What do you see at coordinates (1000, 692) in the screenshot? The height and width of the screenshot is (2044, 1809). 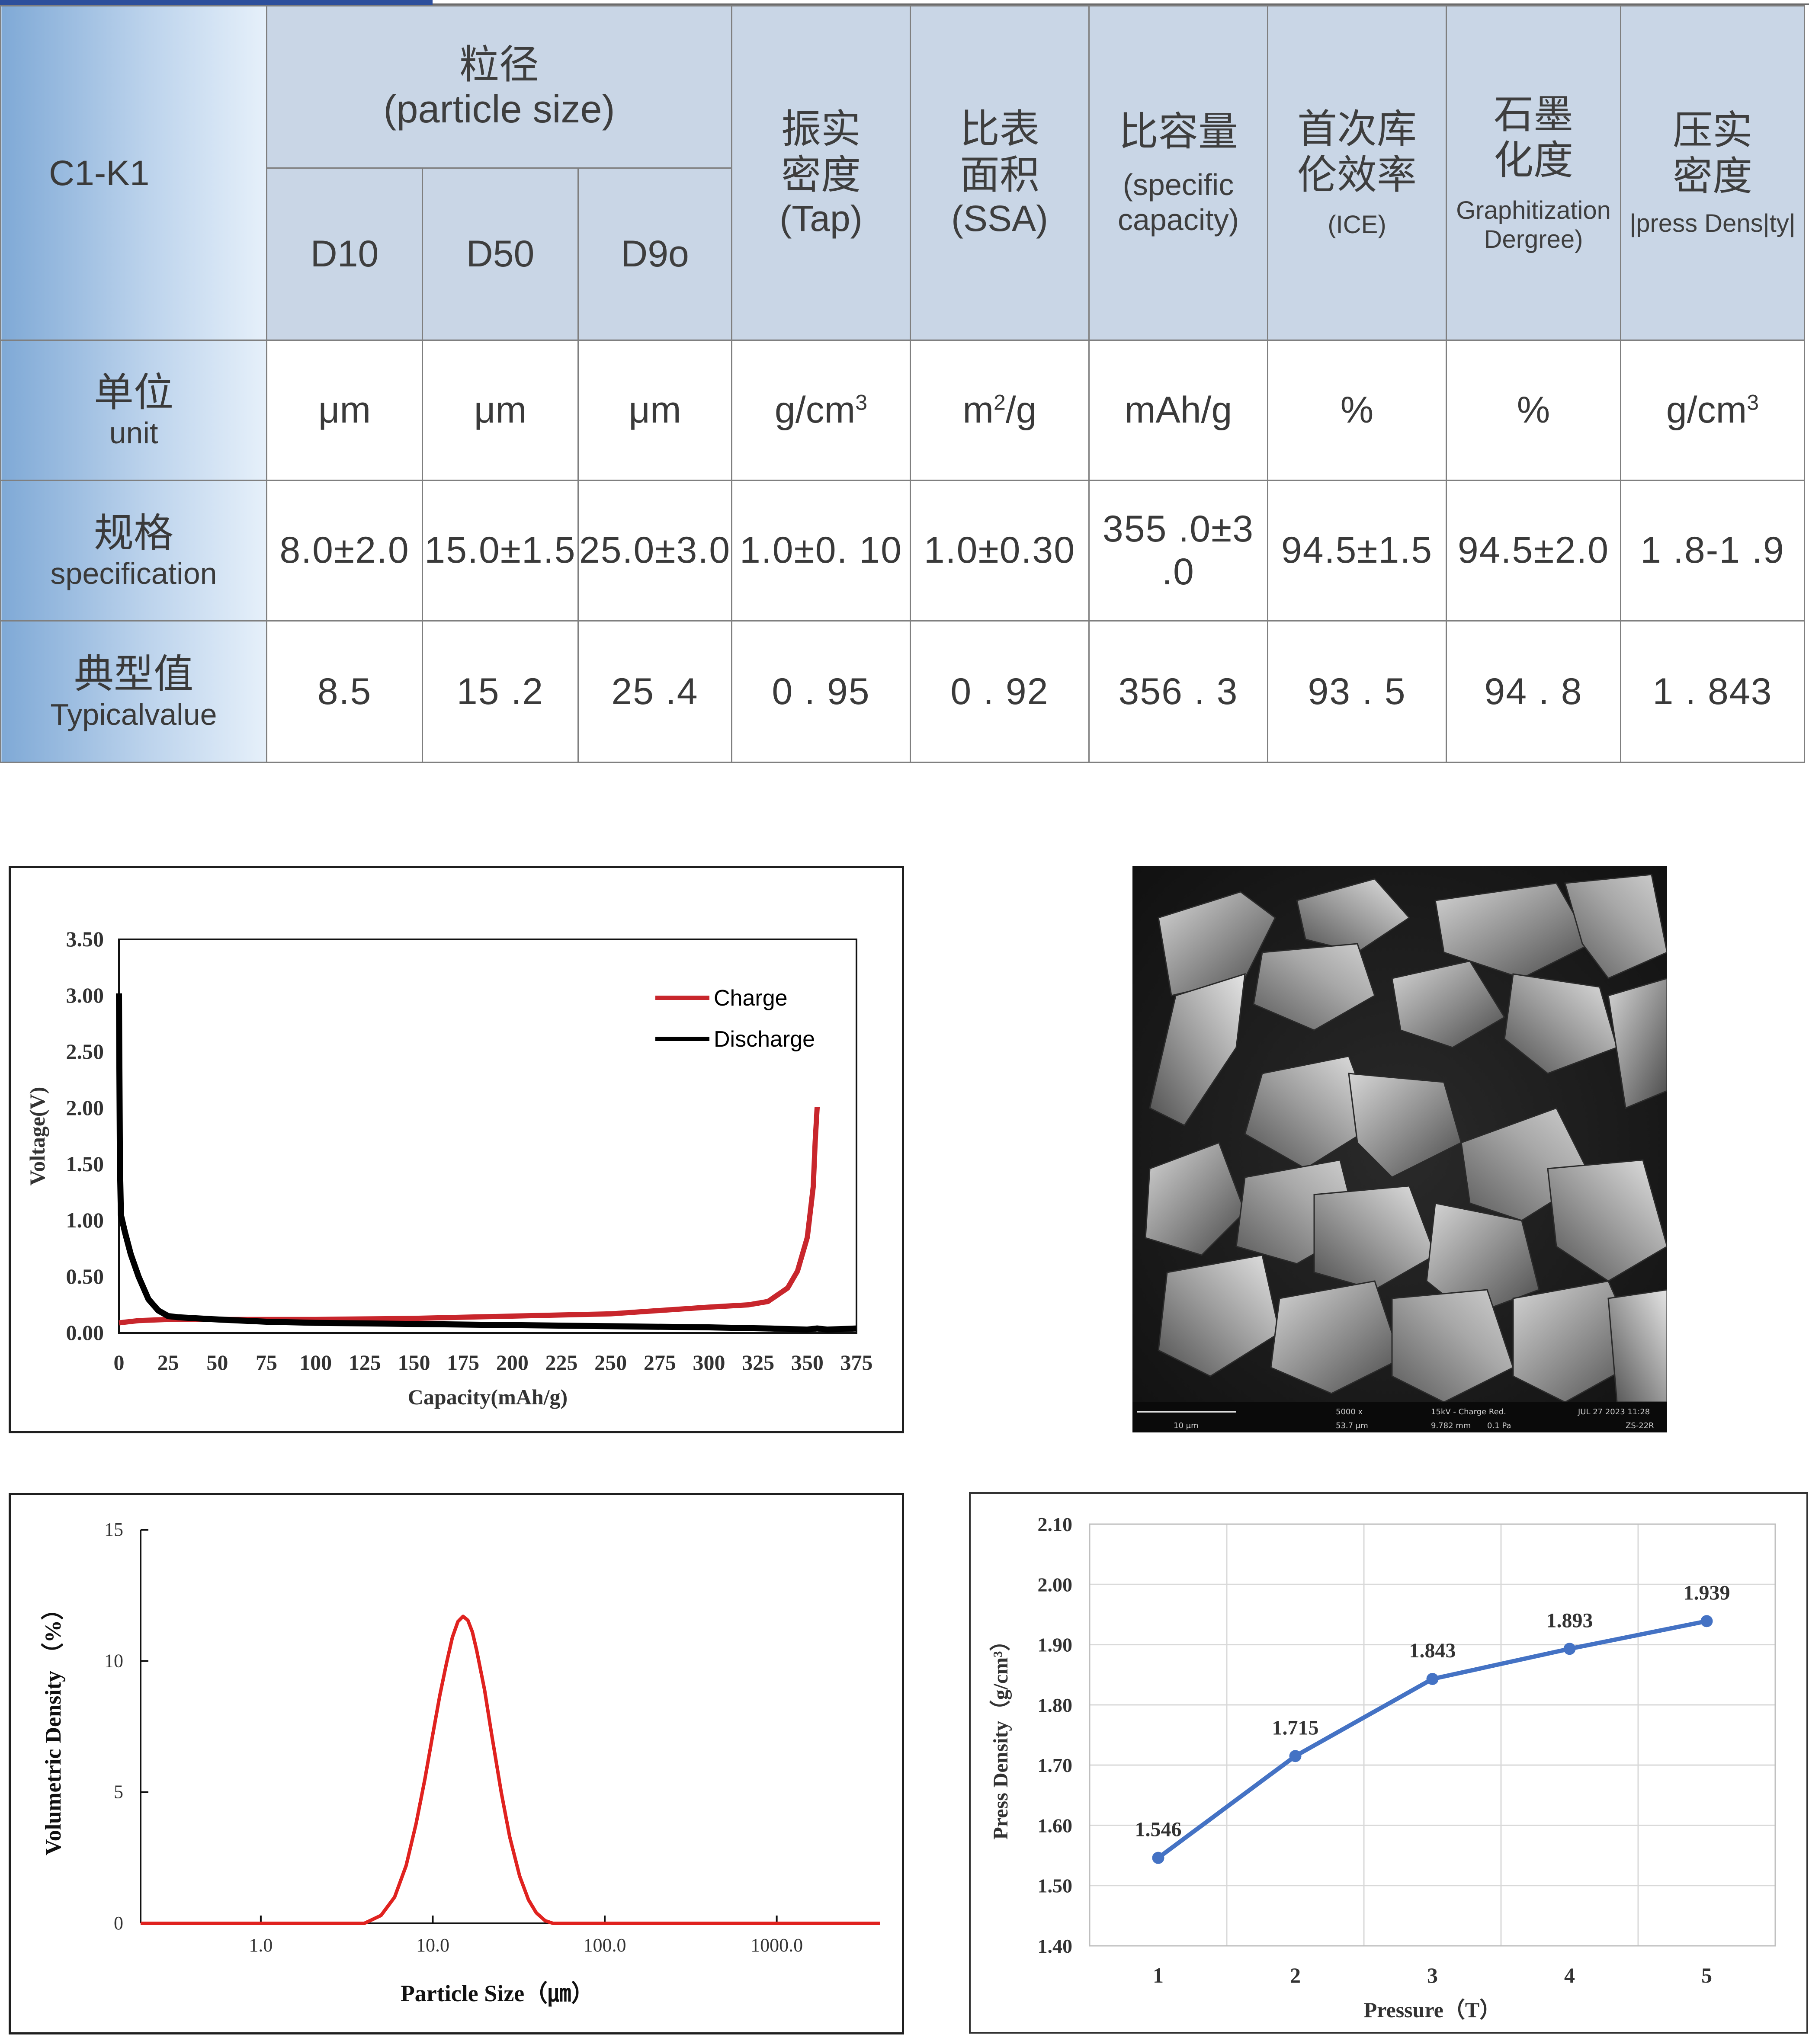 I see `typical-ssa: 0 . 92` at bounding box center [1000, 692].